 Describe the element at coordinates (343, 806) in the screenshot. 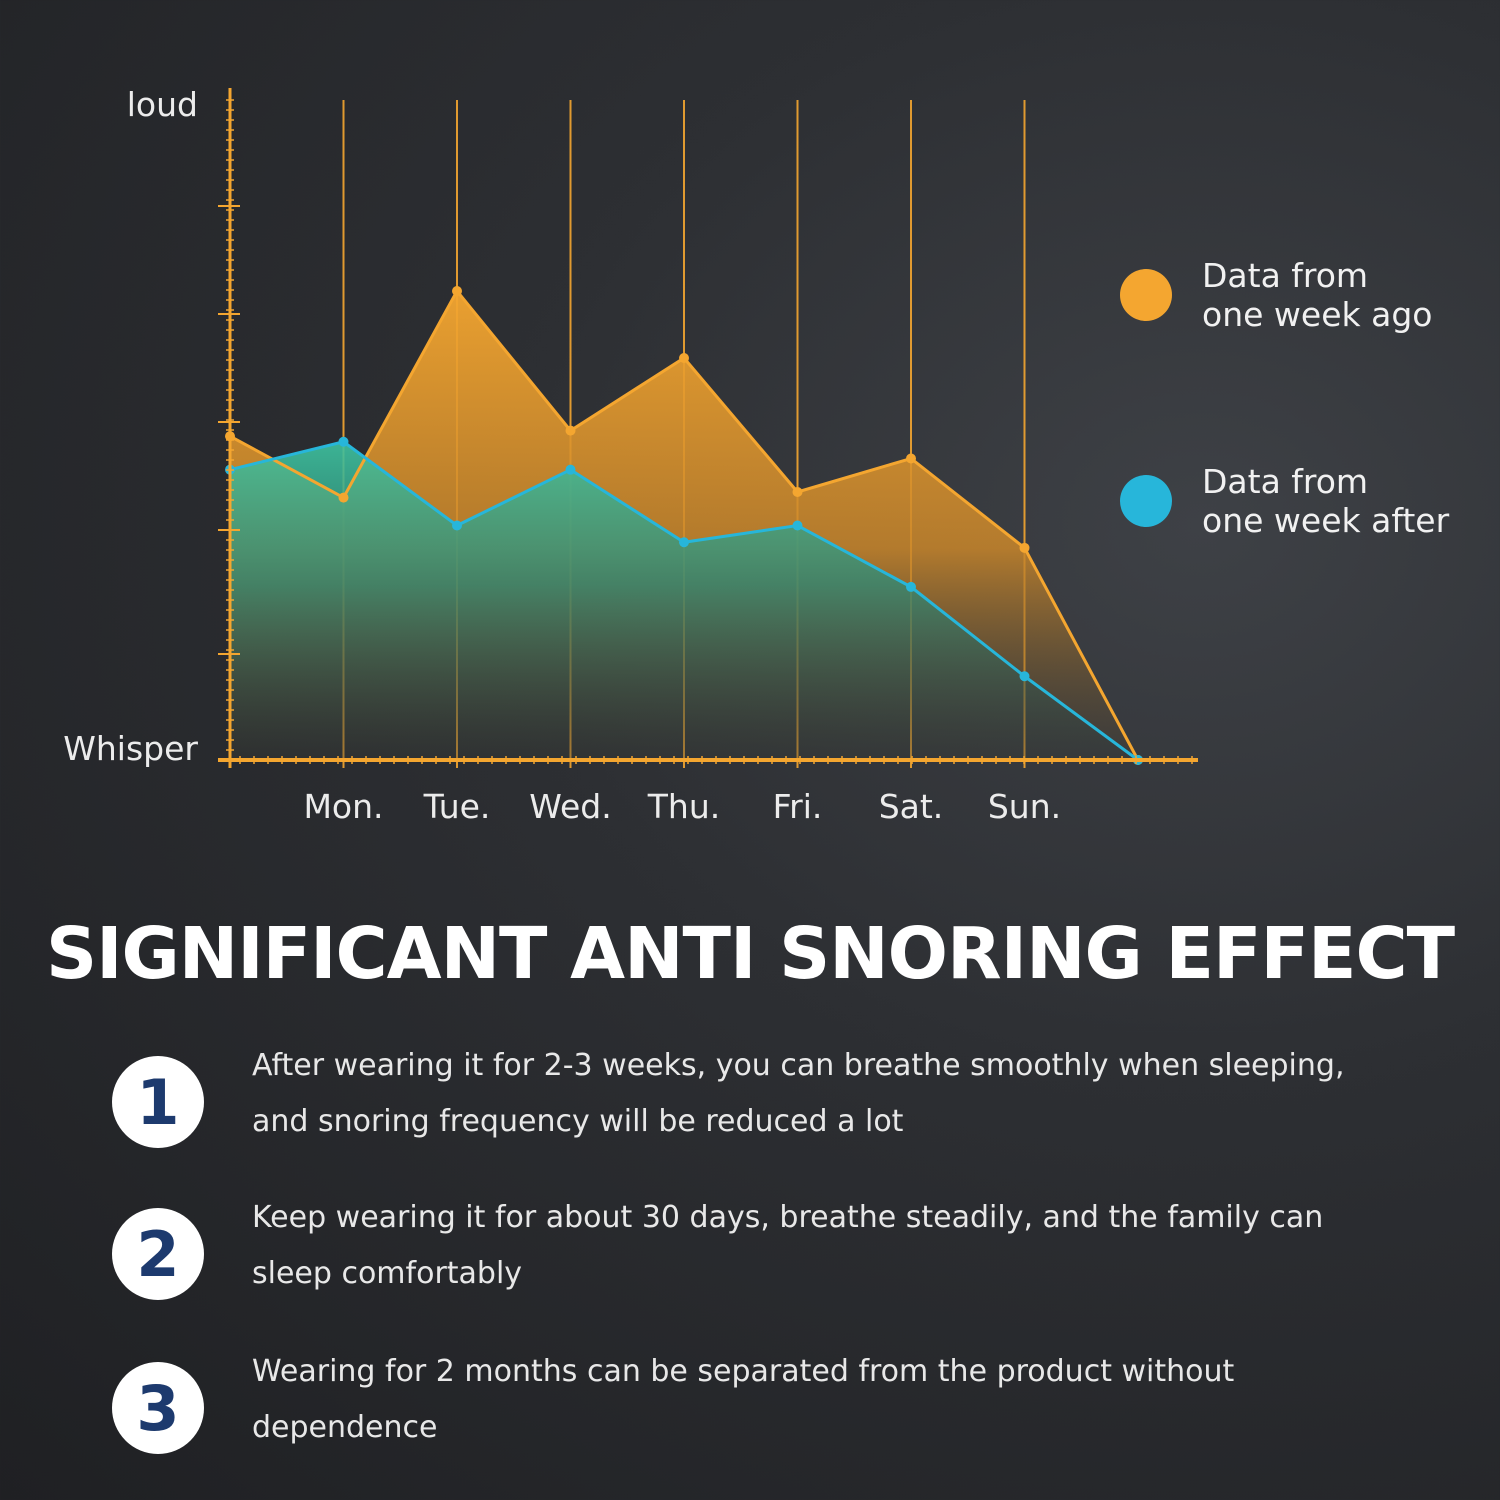

I see `x-tick-label: Mon.` at that location.